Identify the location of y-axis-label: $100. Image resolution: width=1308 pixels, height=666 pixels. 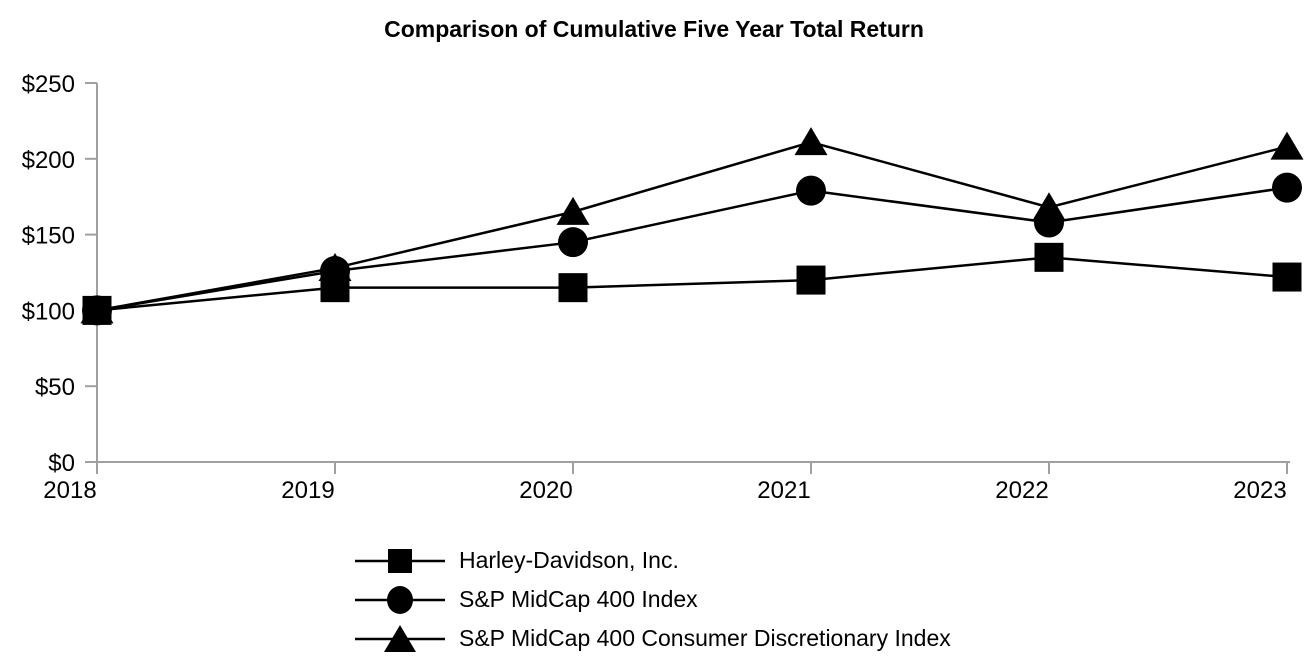
(48, 311).